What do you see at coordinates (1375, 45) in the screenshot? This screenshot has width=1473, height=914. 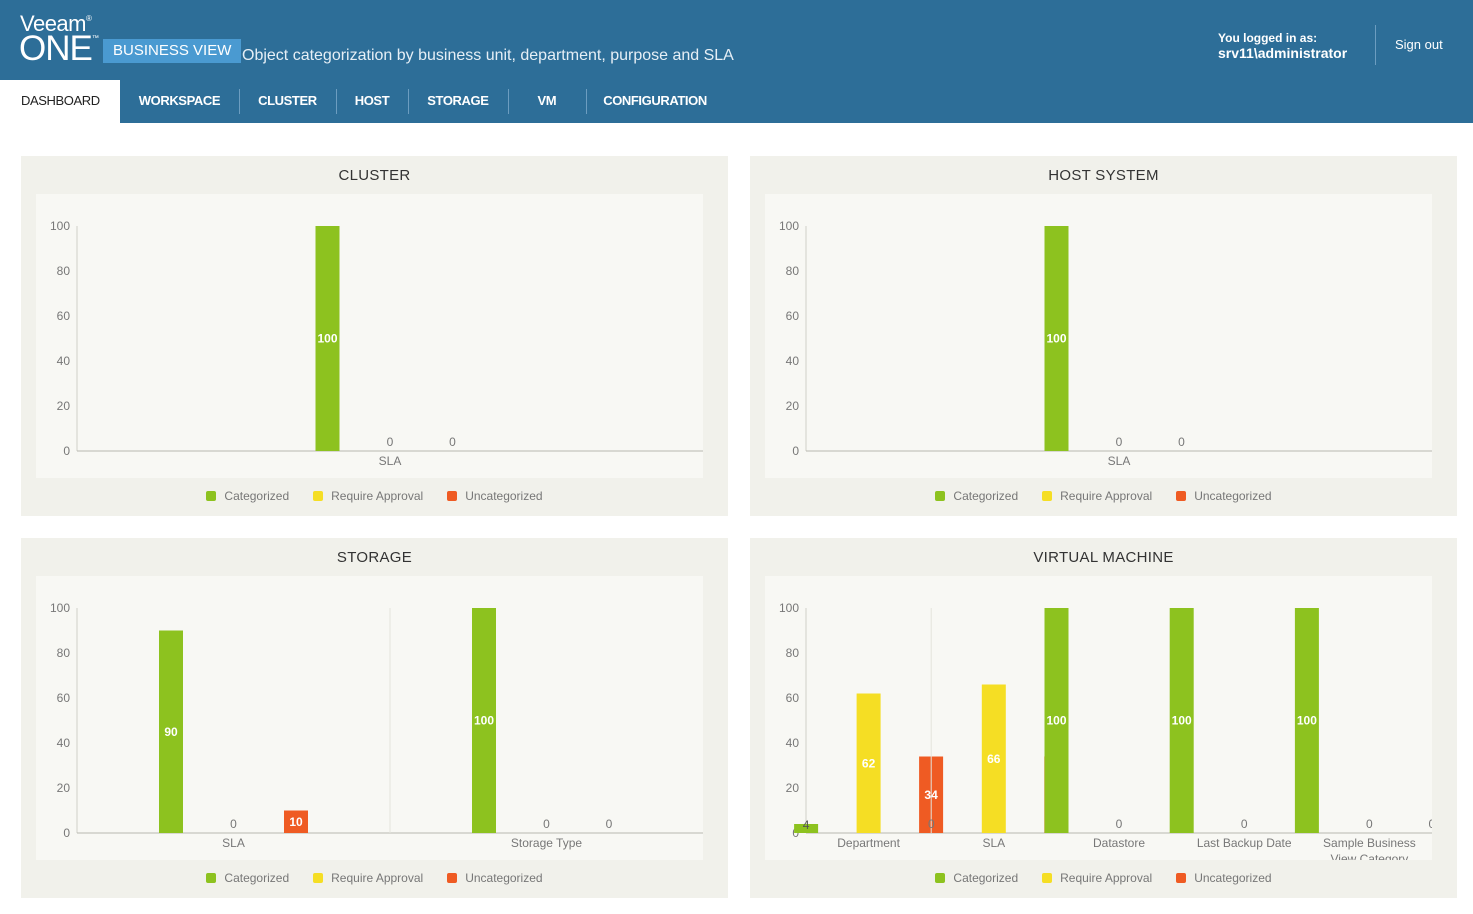 I see `header-divider` at bounding box center [1375, 45].